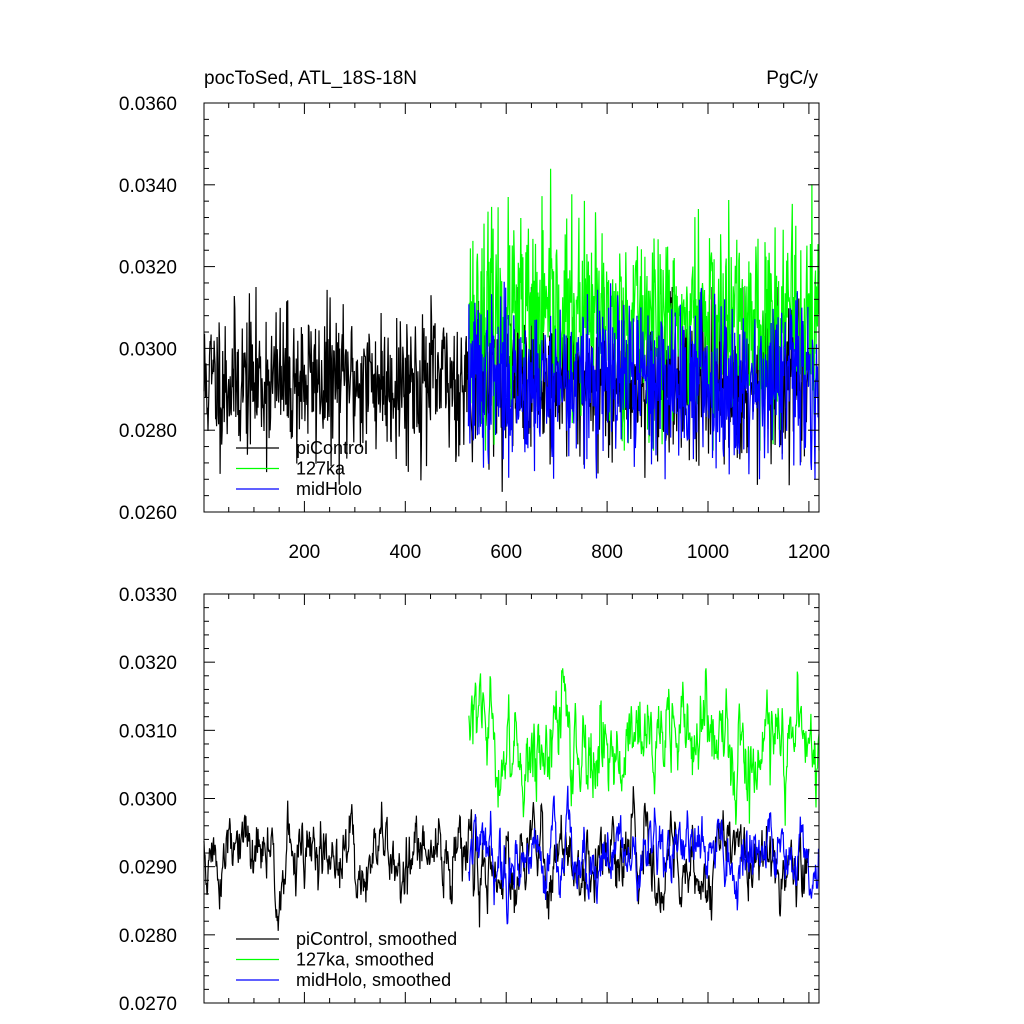  I want to click on legend-label: midHolo, smoothed, so click(373, 980).